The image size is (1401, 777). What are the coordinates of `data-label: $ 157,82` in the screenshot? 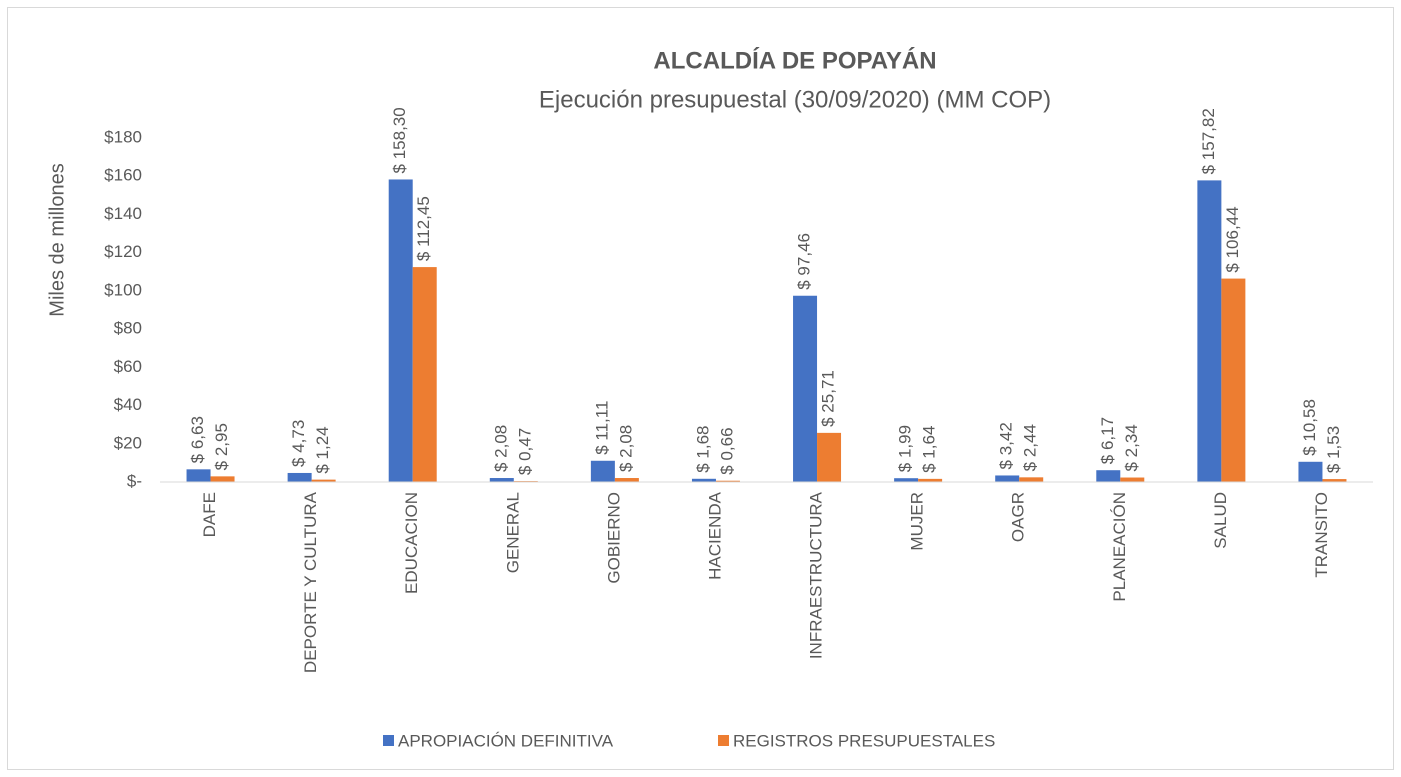 It's located at (1208, 141).